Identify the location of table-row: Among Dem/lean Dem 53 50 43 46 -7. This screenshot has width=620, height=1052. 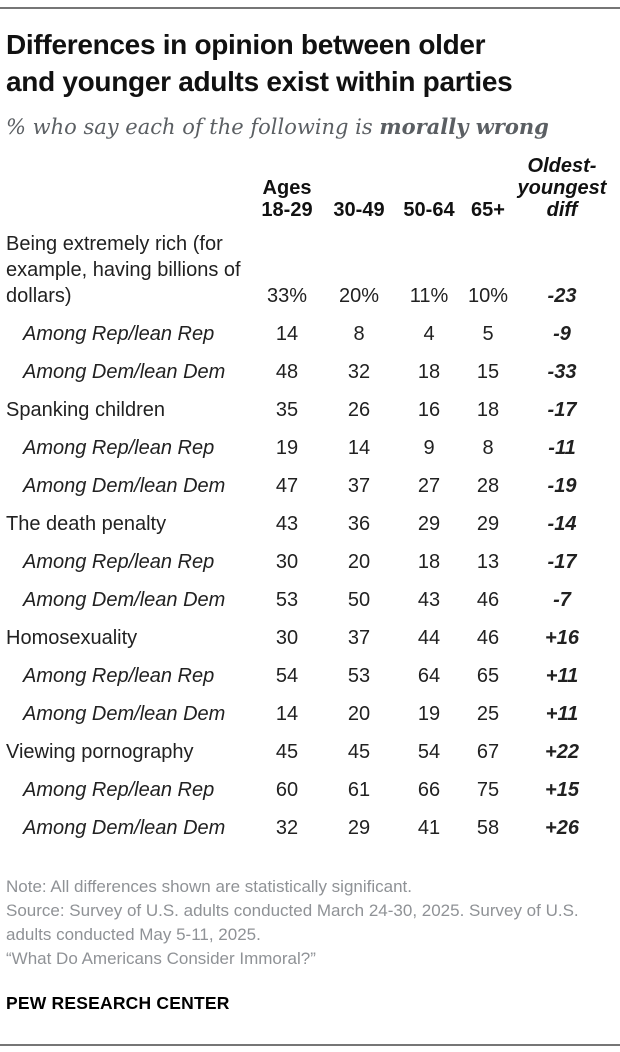
(309, 600).